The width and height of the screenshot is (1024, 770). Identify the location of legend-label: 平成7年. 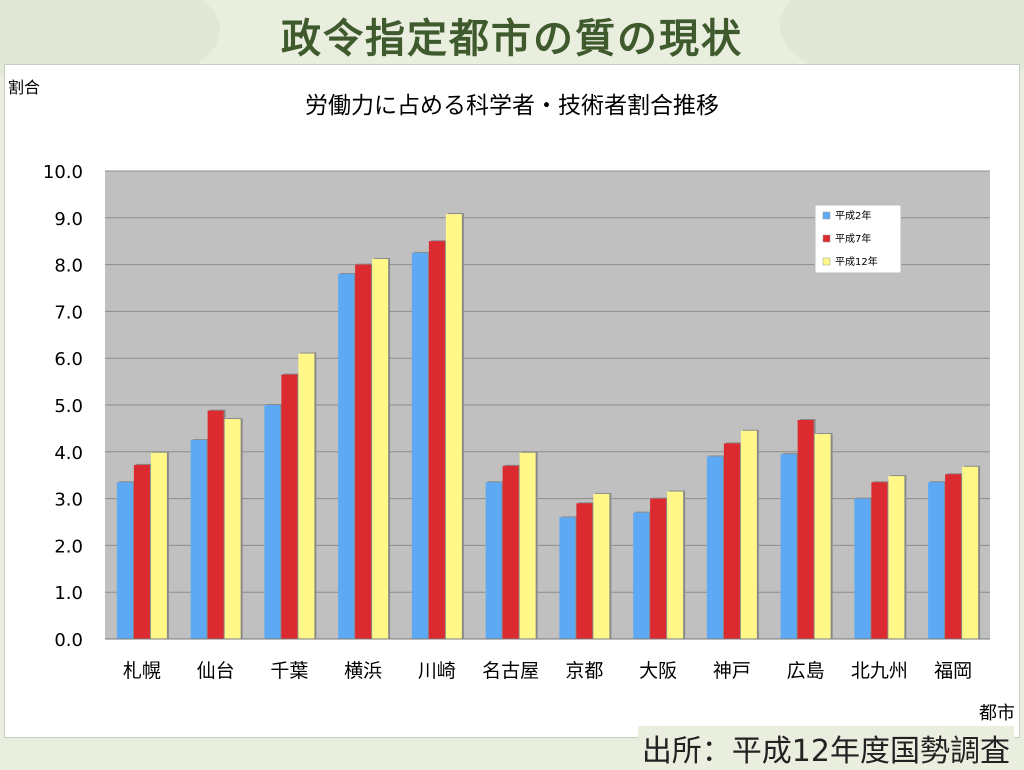
(853, 238).